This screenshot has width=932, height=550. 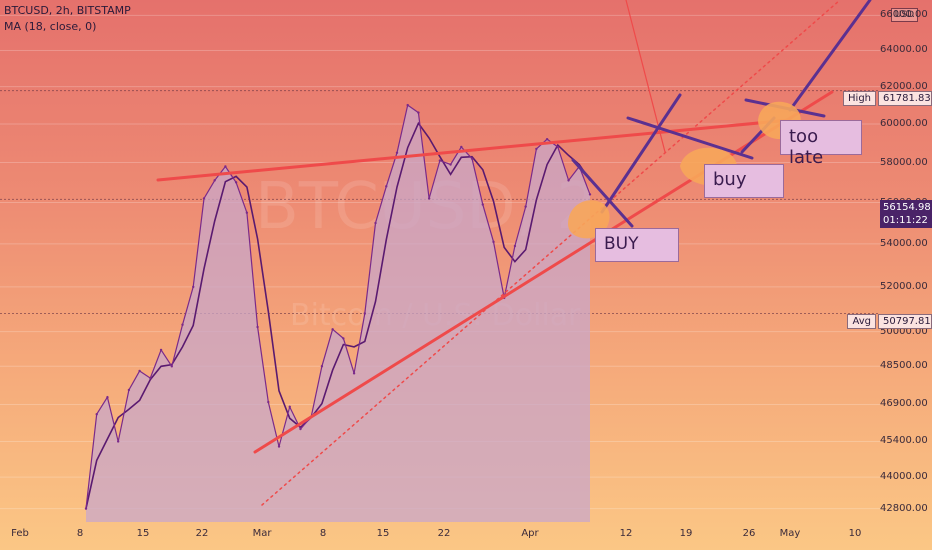 What do you see at coordinates (821, 144) in the screenshot?
I see `note-too-late: too late` at bounding box center [821, 144].